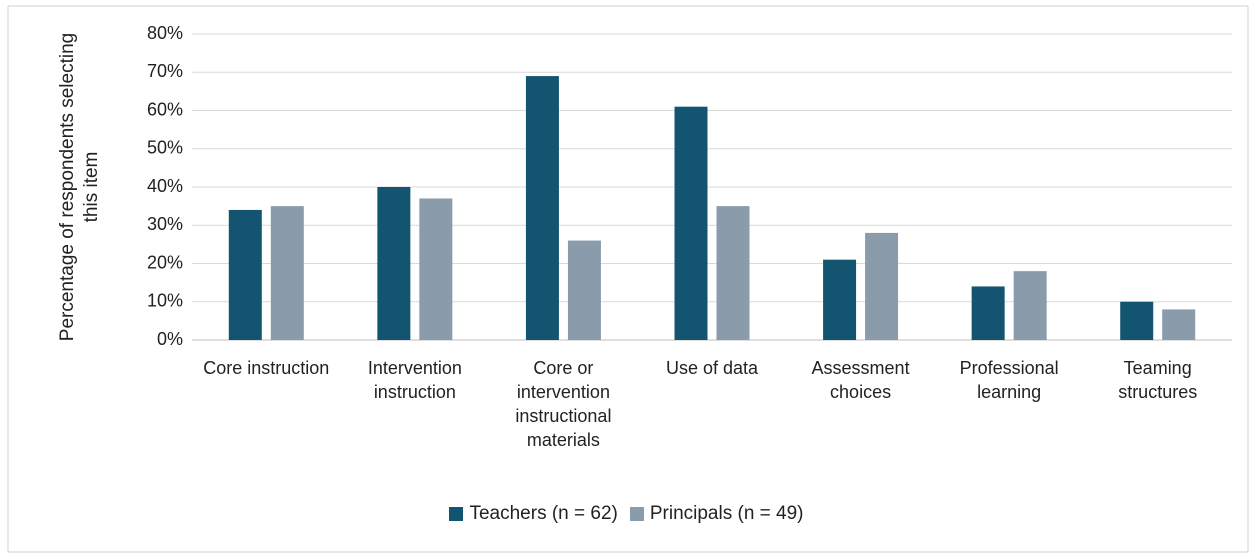  I want to click on y-tick-label: 60%, so click(165, 109).